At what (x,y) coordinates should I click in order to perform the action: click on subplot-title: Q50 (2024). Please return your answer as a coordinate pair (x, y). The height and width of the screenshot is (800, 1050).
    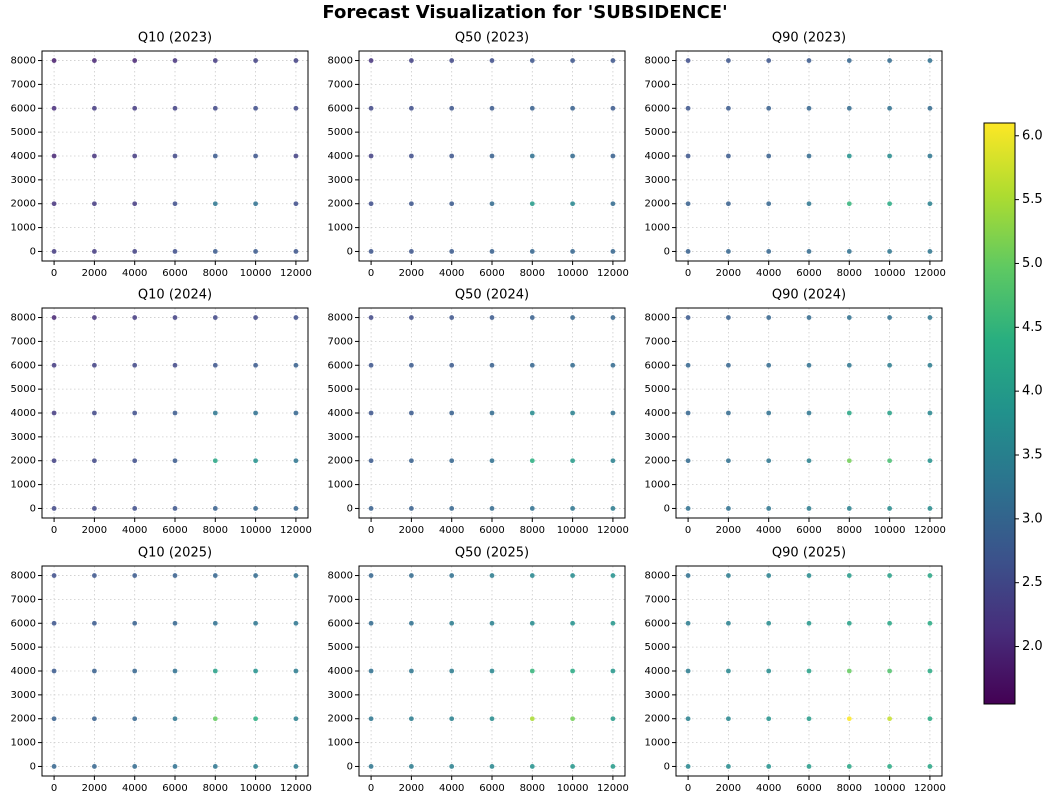
    Looking at the image, I should click on (492, 295).